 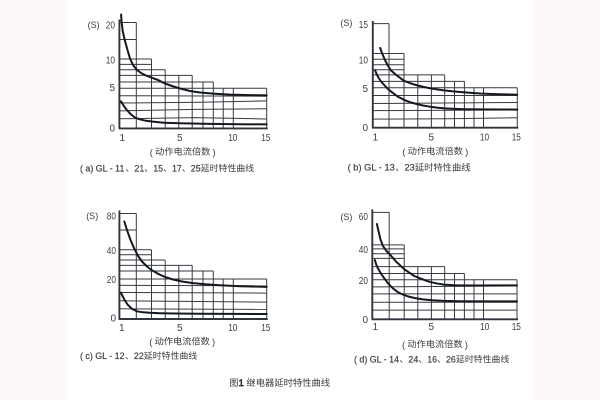 I want to click on svg-text: 22, so click(x=139, y=356).